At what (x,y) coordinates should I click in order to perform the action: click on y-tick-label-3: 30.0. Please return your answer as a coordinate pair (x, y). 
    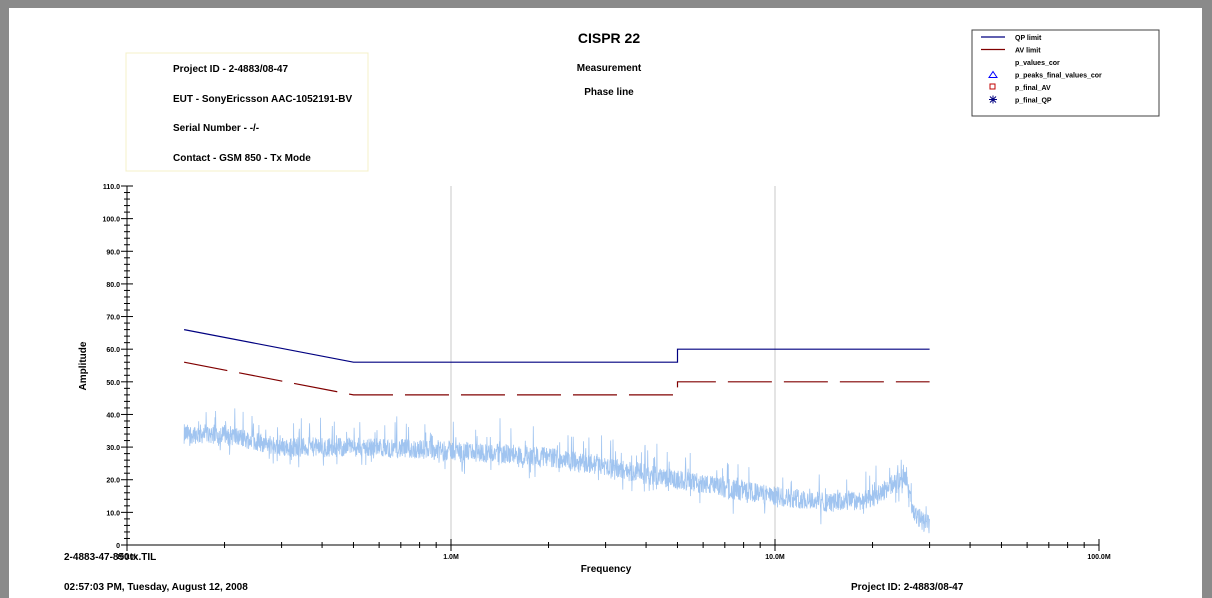
    Looking at the image, I should click on (113, 448).